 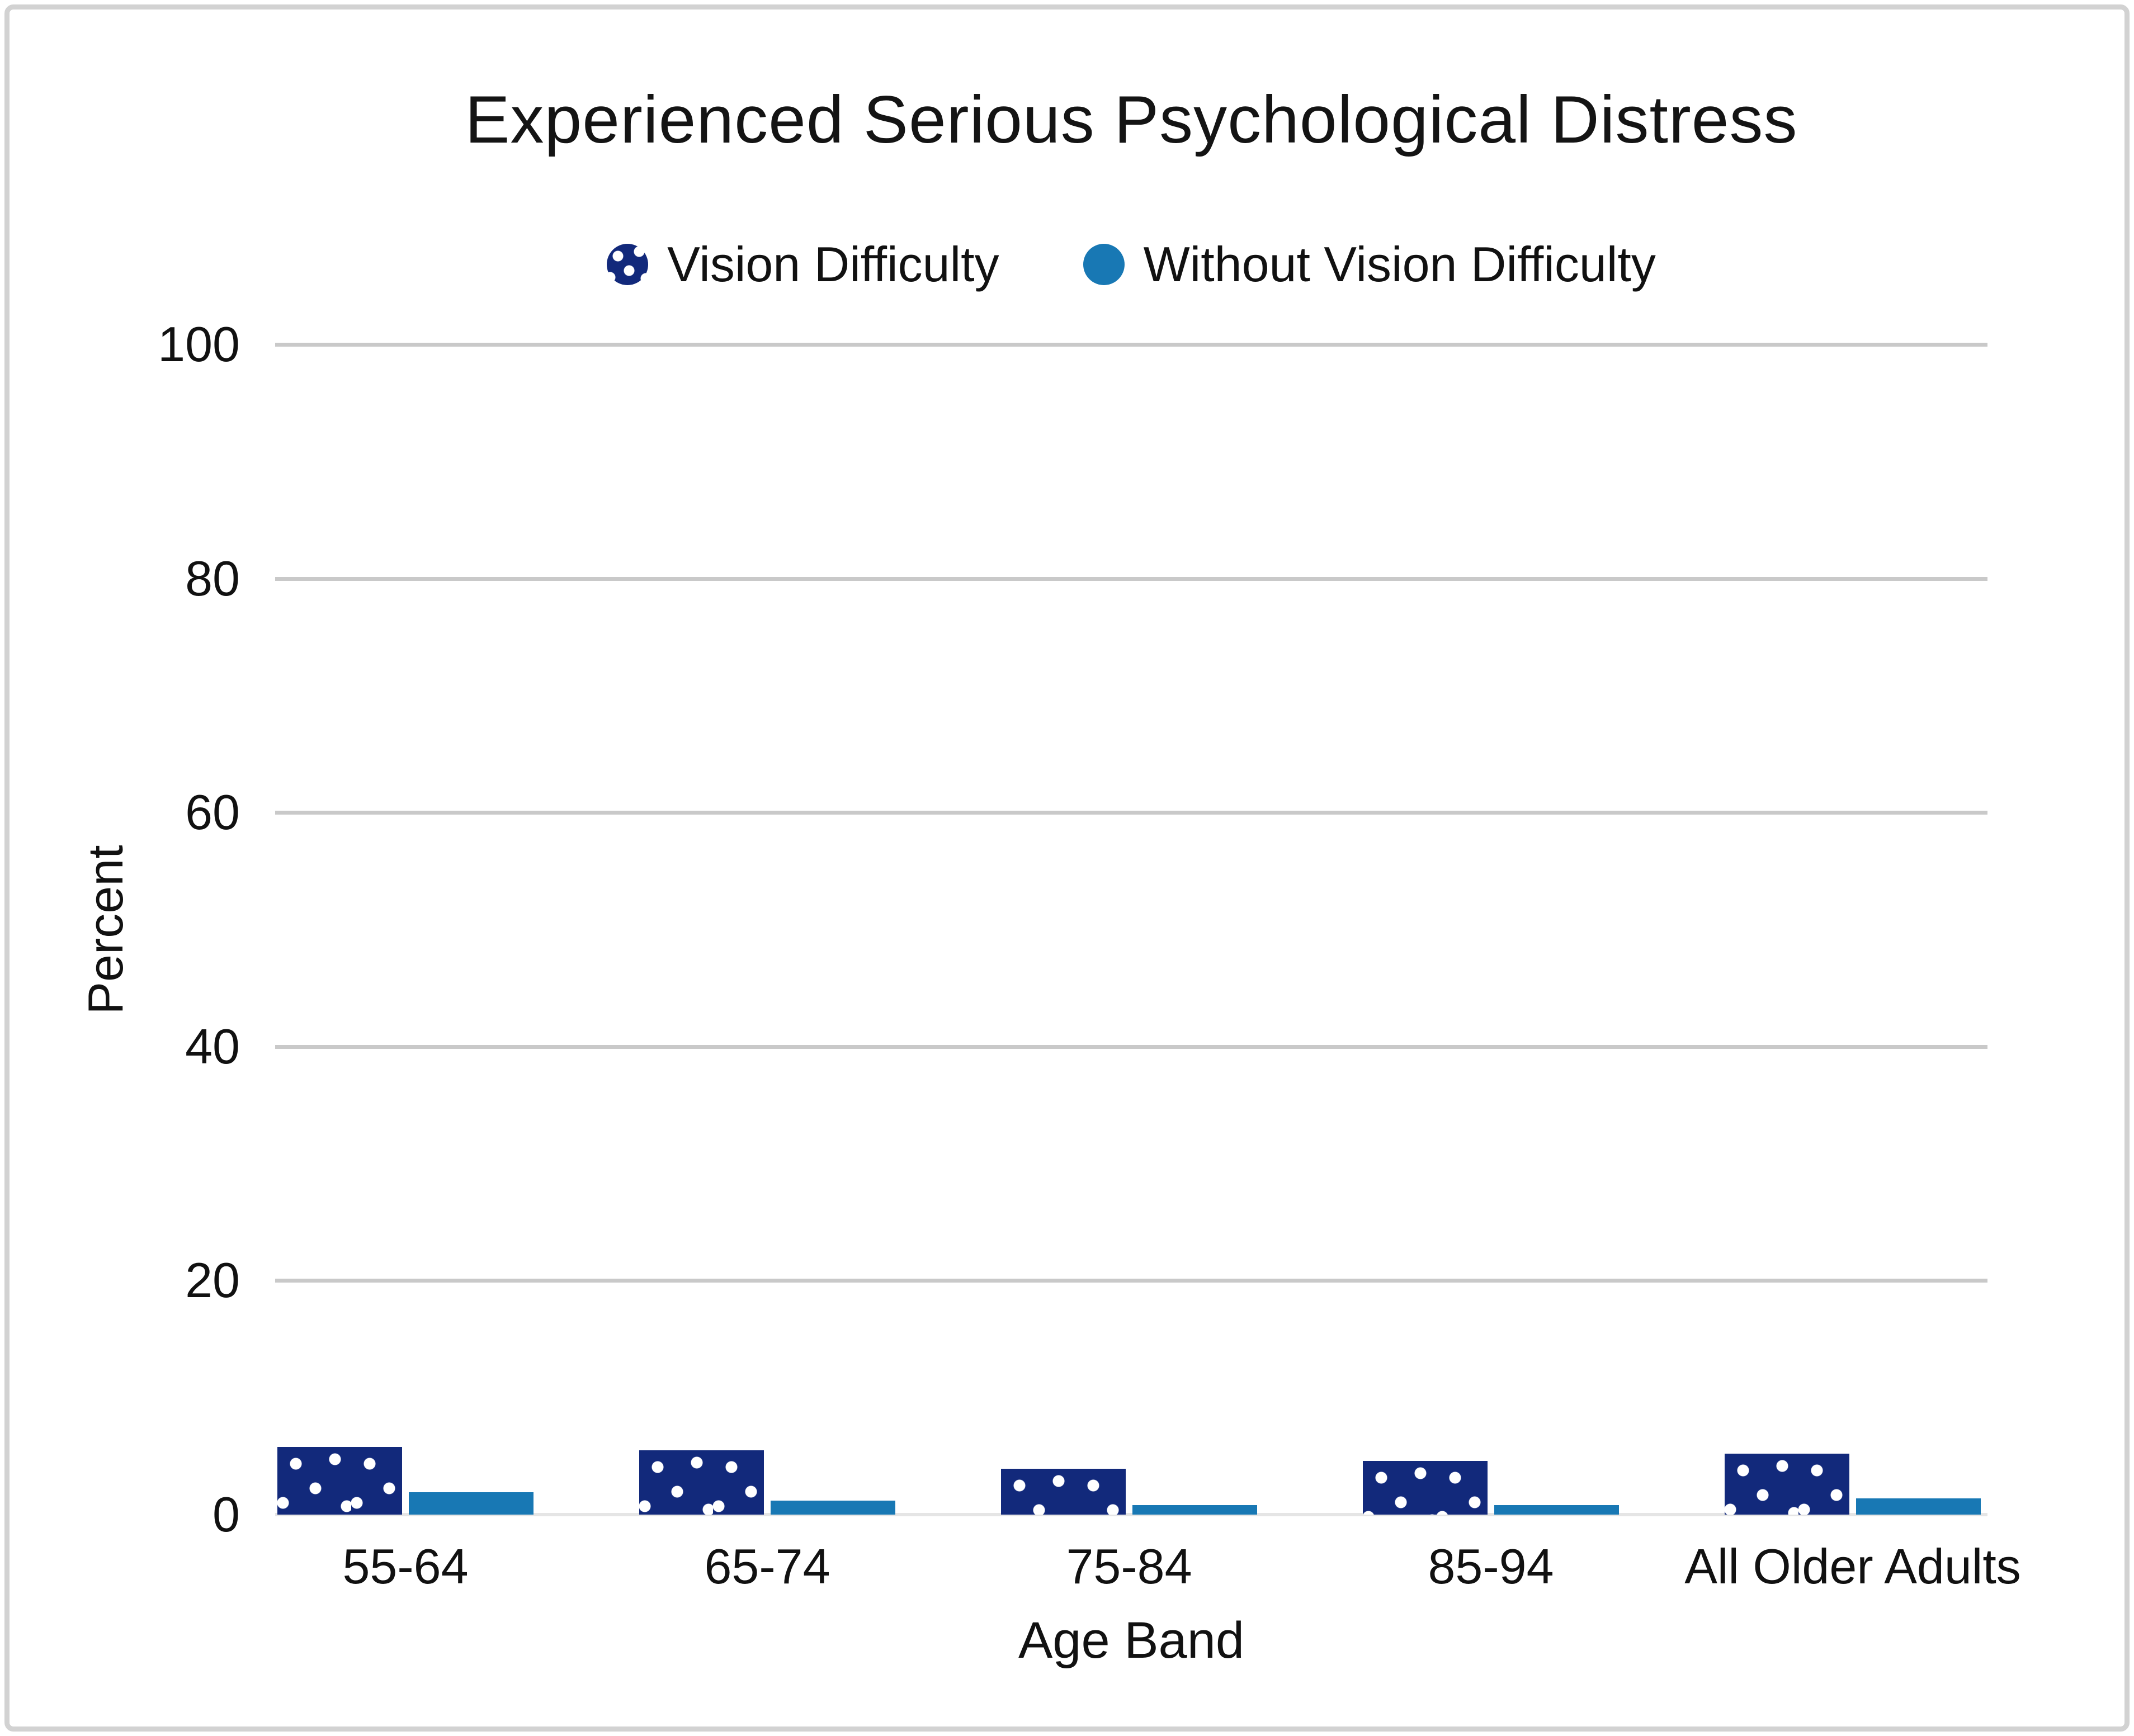 What do you see at coordinates (767, 1567) in the screenshot?
I see `x-tick-label-65-74: 65-74` at bounding box center [767, 1567].